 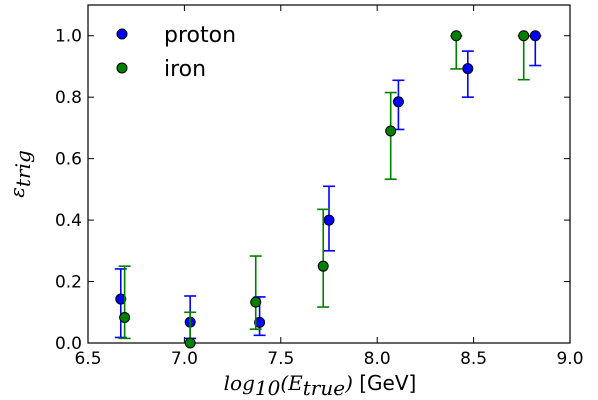 I want to click on legend-marker-proton, so click(x=122, y=34).